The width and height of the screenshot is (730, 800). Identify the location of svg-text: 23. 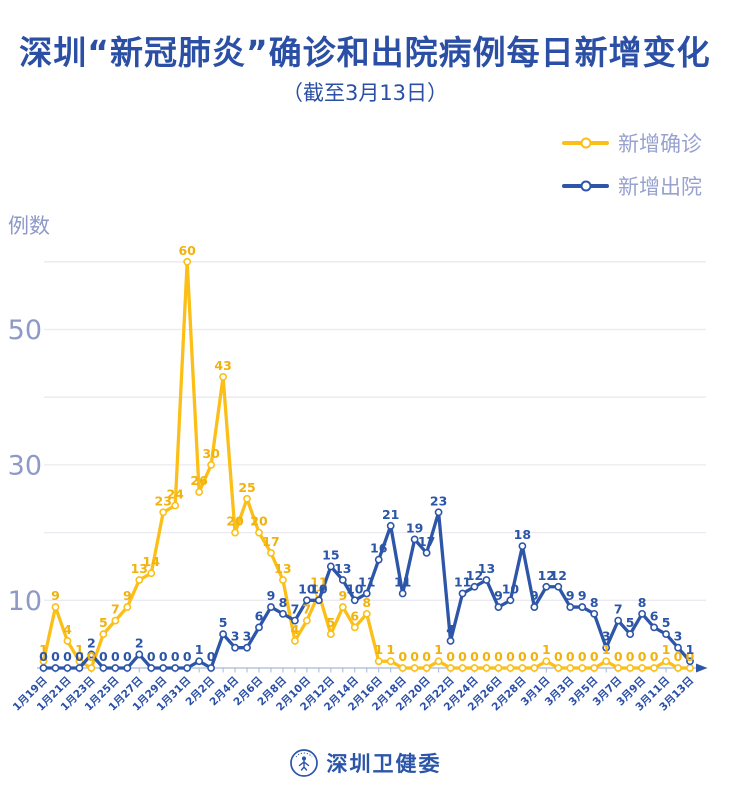
(438, 500).